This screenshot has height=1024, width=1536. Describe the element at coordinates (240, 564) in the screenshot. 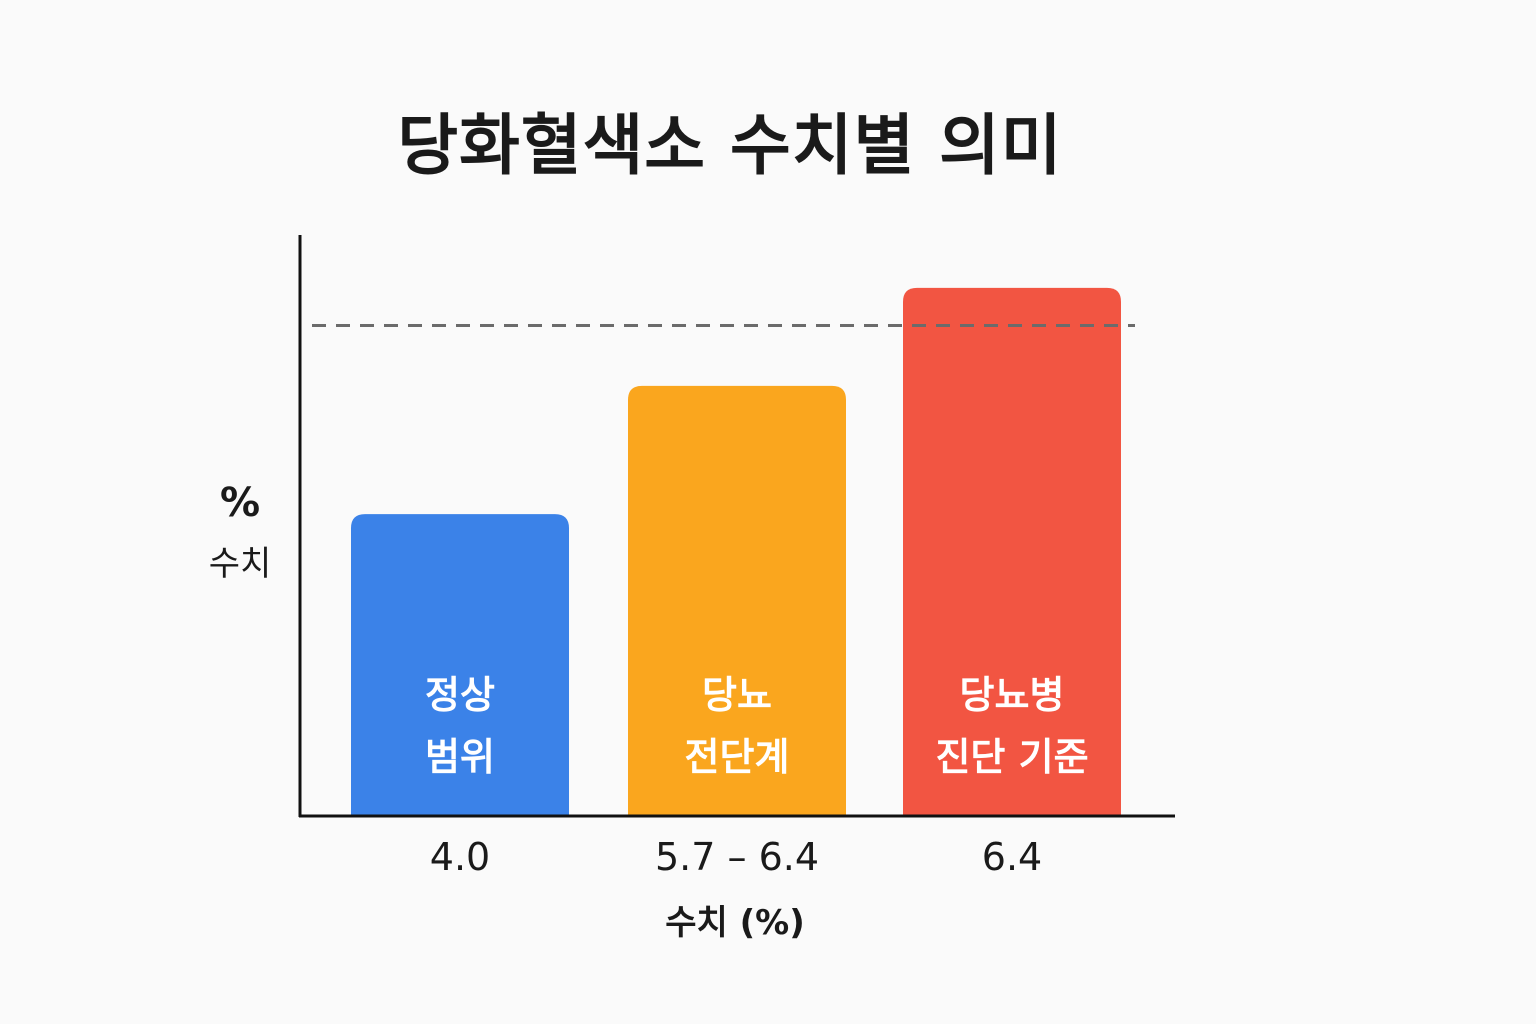

I see `y-axis-label-text: 수치` at that location.